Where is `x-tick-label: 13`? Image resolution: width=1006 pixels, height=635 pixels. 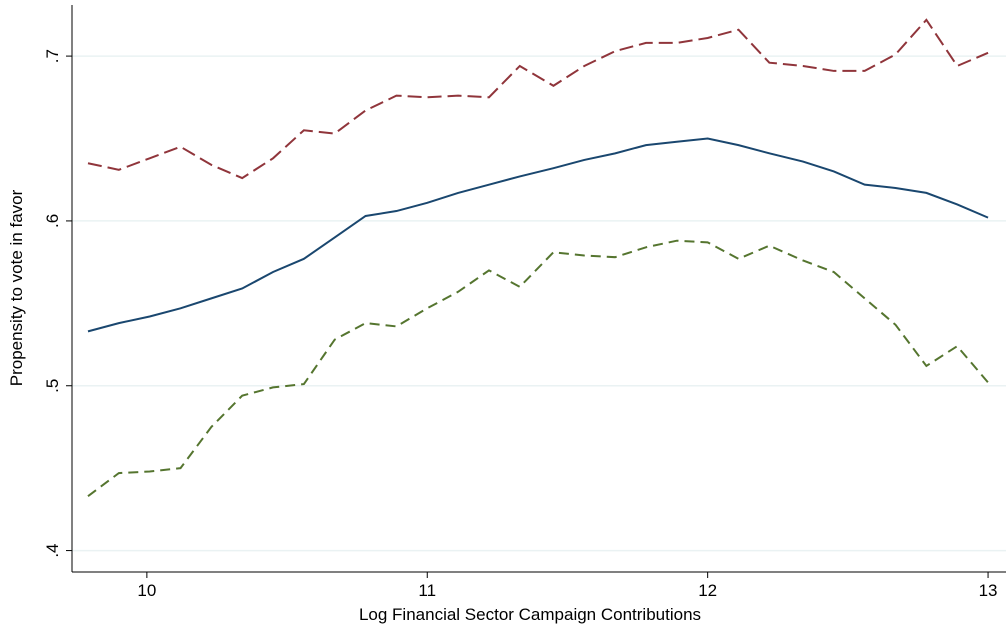 x-tick-label: 13 is located at coordinates (988, 590).